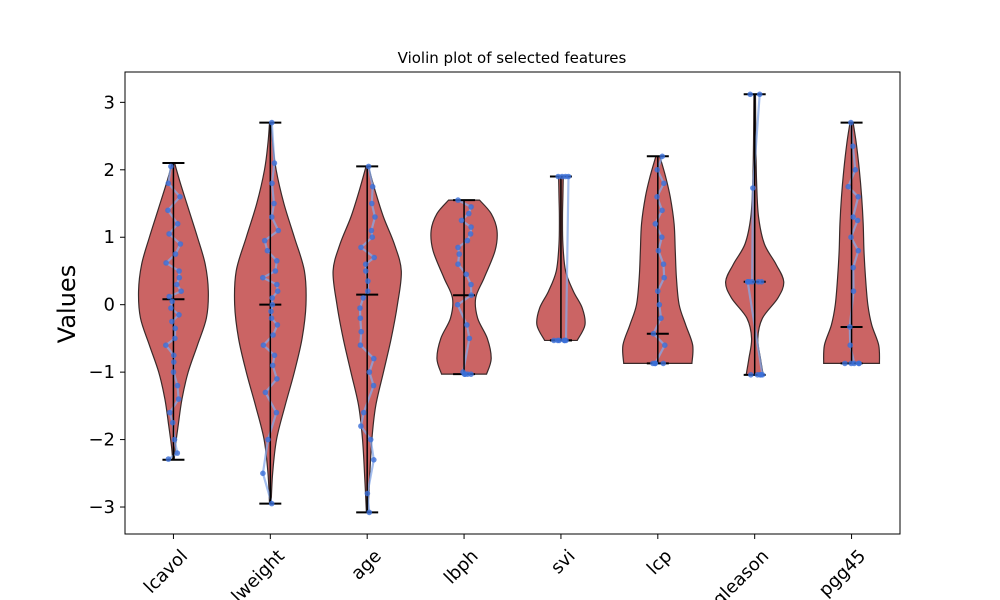 The width and height of the screenshot is (1000, 600). Describe the element at coordinates (67, 304) in the screenshot. I see `y-axis-label: Values` at that location.